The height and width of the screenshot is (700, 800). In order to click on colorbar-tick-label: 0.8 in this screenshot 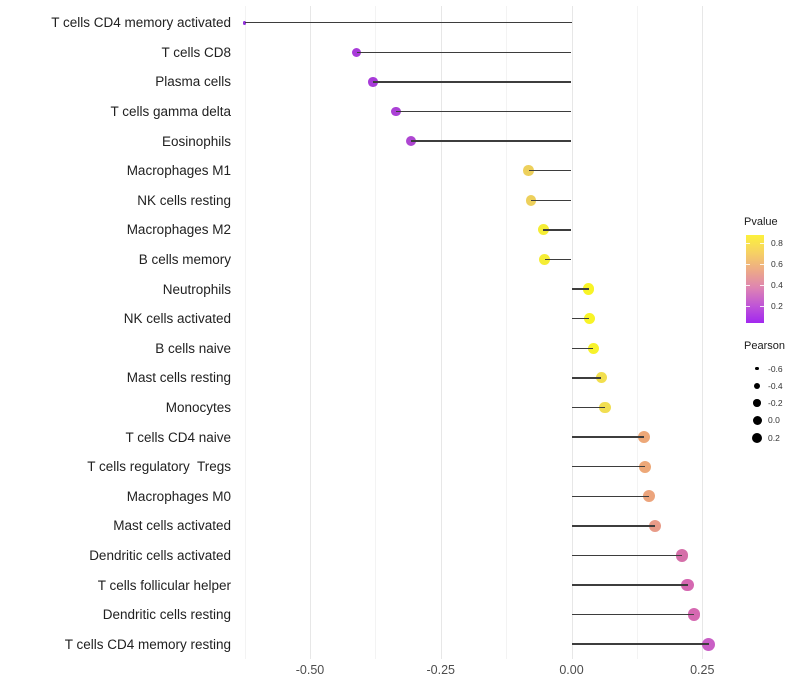, I will do `click(777, 243)`.